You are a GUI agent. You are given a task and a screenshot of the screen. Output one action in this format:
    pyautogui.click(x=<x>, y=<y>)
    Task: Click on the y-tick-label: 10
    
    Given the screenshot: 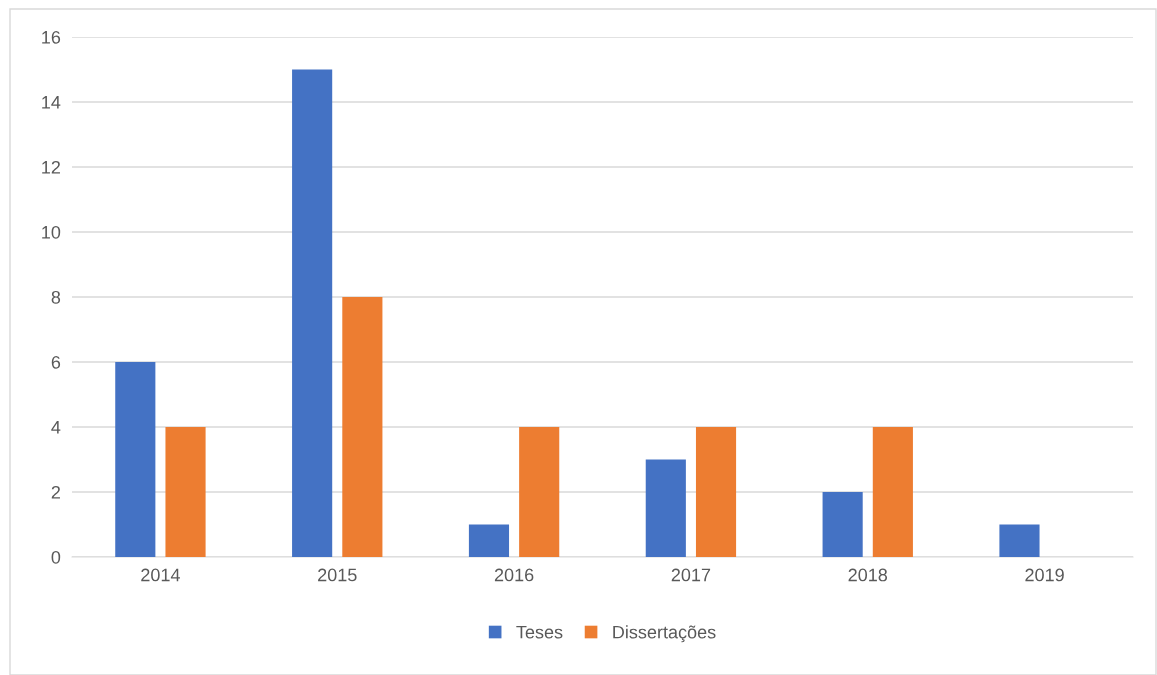 What is the action you would take?
    pyautogui.click(x=51, y=232)
    